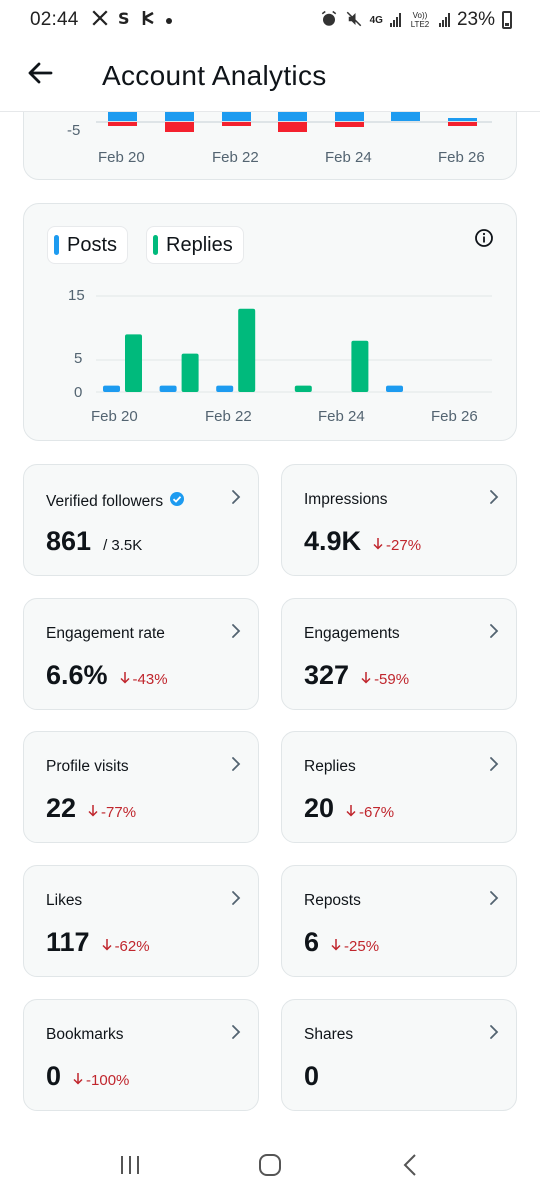 This screenshot has width=540, height=1200. What do you see at coordinates (235, 157) in the screenshot?
I see `x-tick-label: Feb 22` at bounding box center [235, 157].